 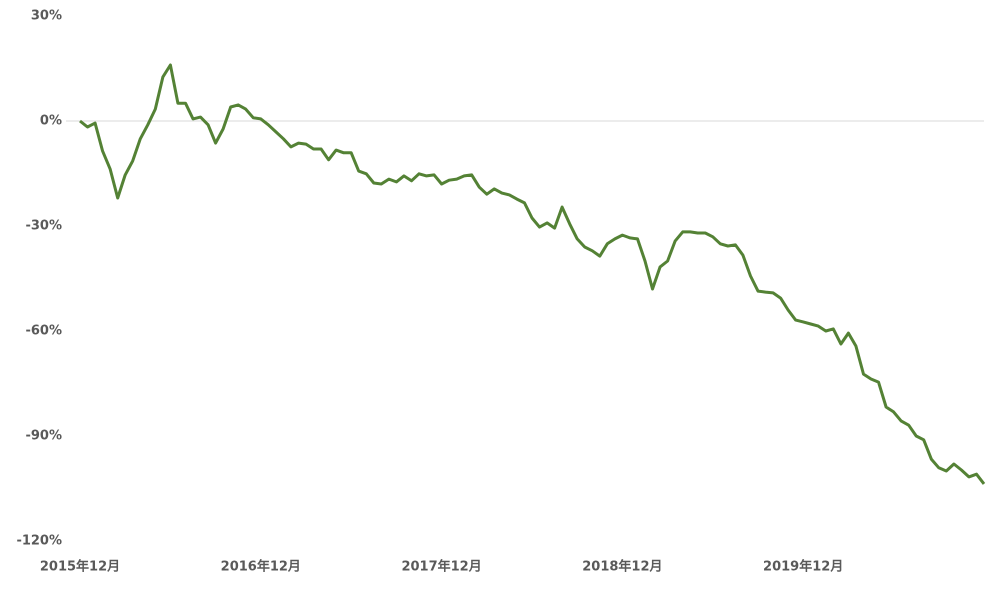 I want to click on y-tick-label: -30%, so click(x=43, y=226).